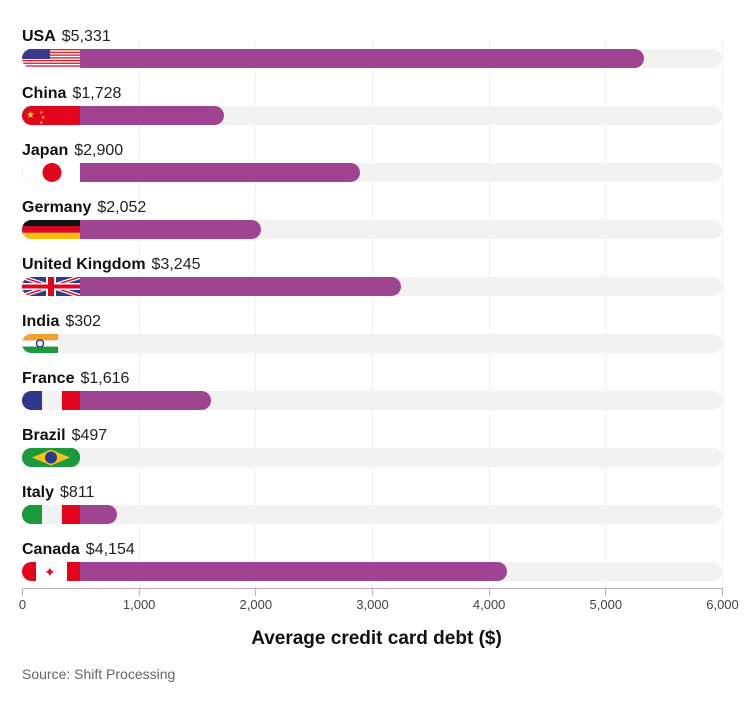 The width and height of the screenshot is (753, 711). I want to click on uk-flag-icon, so click(51, 286).